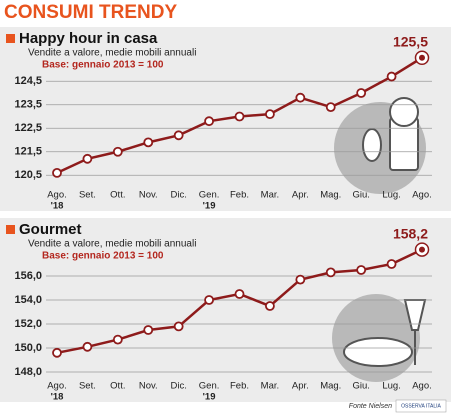 The height and width of the screenshot is (416, 451). Describe the element at coordinates (28, 300) in the screenshot. I see `y-tick-label: 154,0` at that location.